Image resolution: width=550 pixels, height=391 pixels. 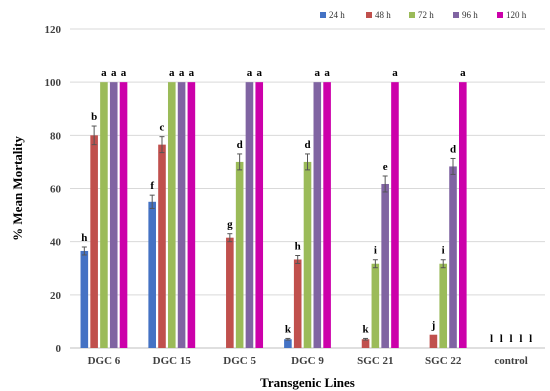 I want to click on bar-96h-sgc21, so click(x=385, y=265).